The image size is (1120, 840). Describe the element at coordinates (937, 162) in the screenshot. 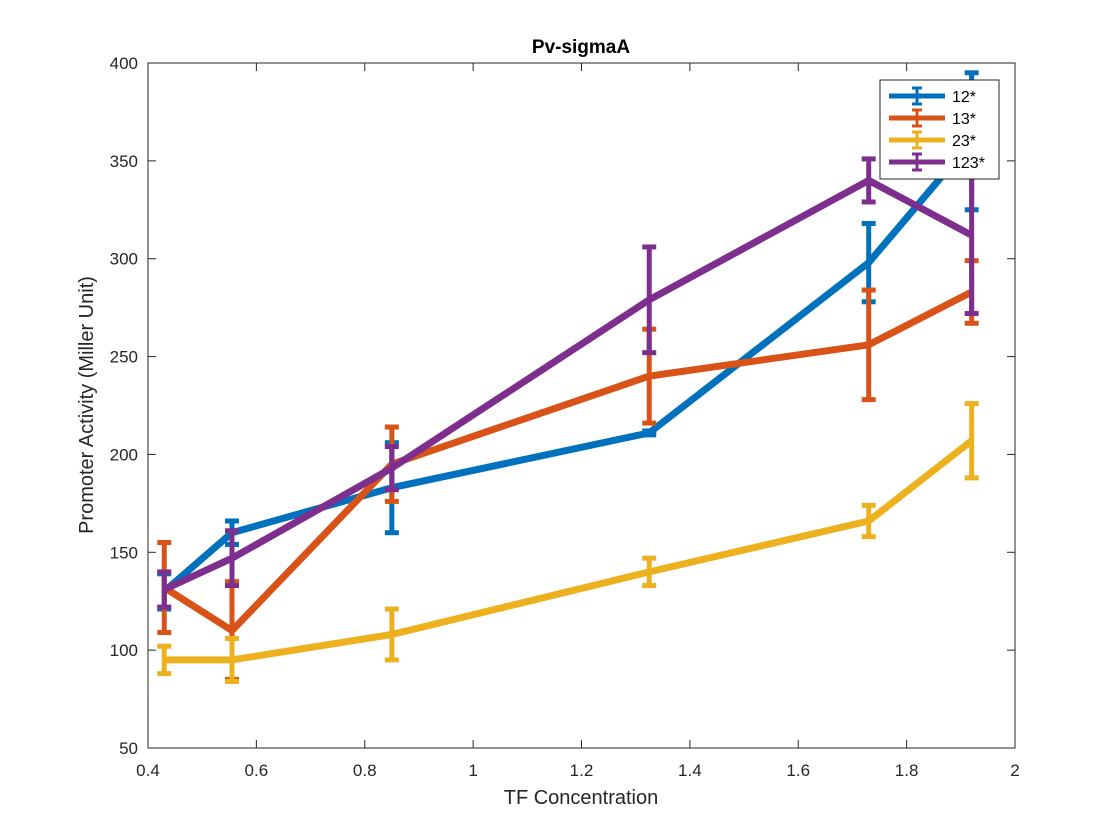

I see `legend-entry: 123*` at that location.